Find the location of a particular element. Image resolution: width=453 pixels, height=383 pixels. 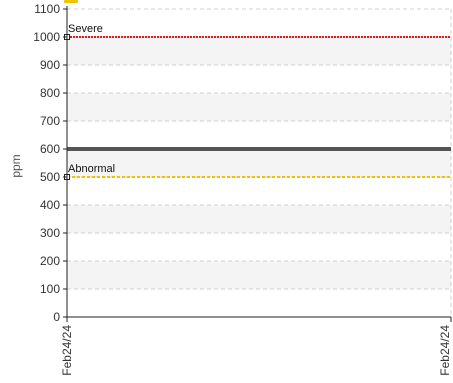

y-tick-label: 200 is located at coordinates (50, 261).